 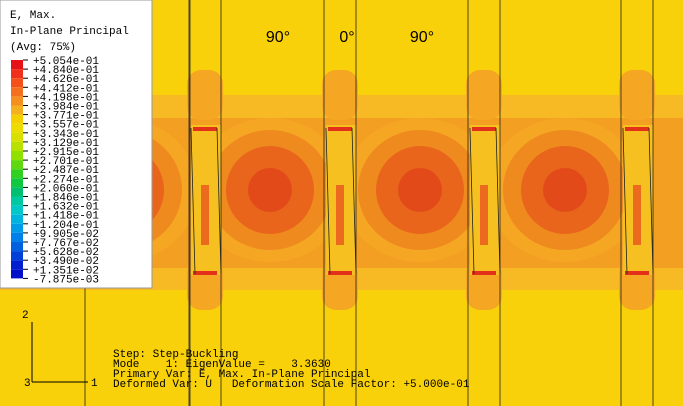 What do you see at coordinates (66, 253) in the screenshot?
I see `legend-label: +5.628e-02` at bounding box center [66, 253].